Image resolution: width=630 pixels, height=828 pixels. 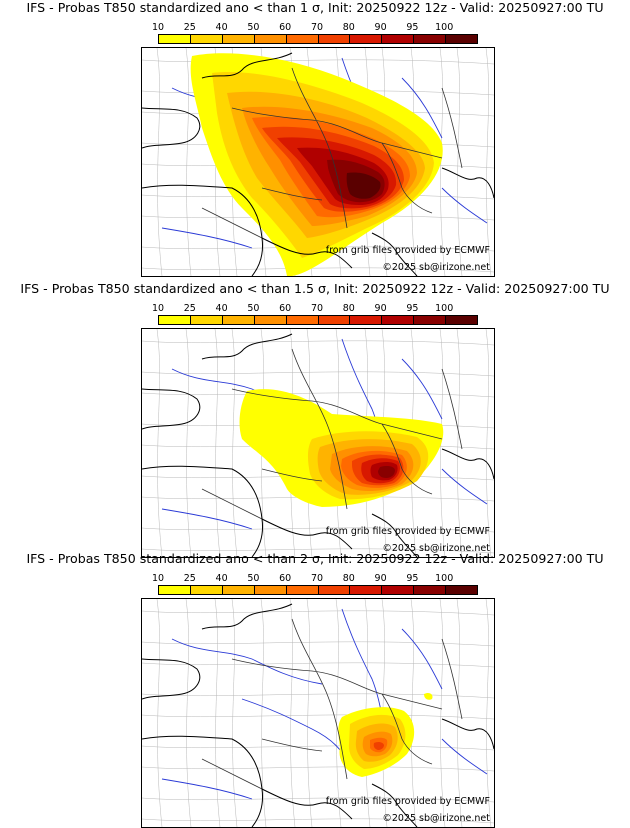 I want to click on rivers, so click(x=324, y=704).